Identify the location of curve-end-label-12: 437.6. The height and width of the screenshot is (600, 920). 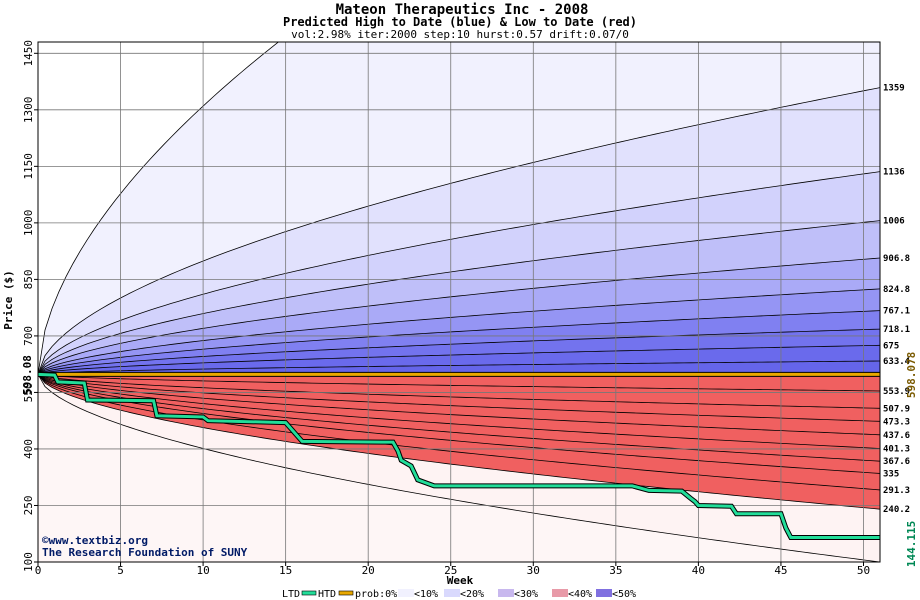
(896, 436).